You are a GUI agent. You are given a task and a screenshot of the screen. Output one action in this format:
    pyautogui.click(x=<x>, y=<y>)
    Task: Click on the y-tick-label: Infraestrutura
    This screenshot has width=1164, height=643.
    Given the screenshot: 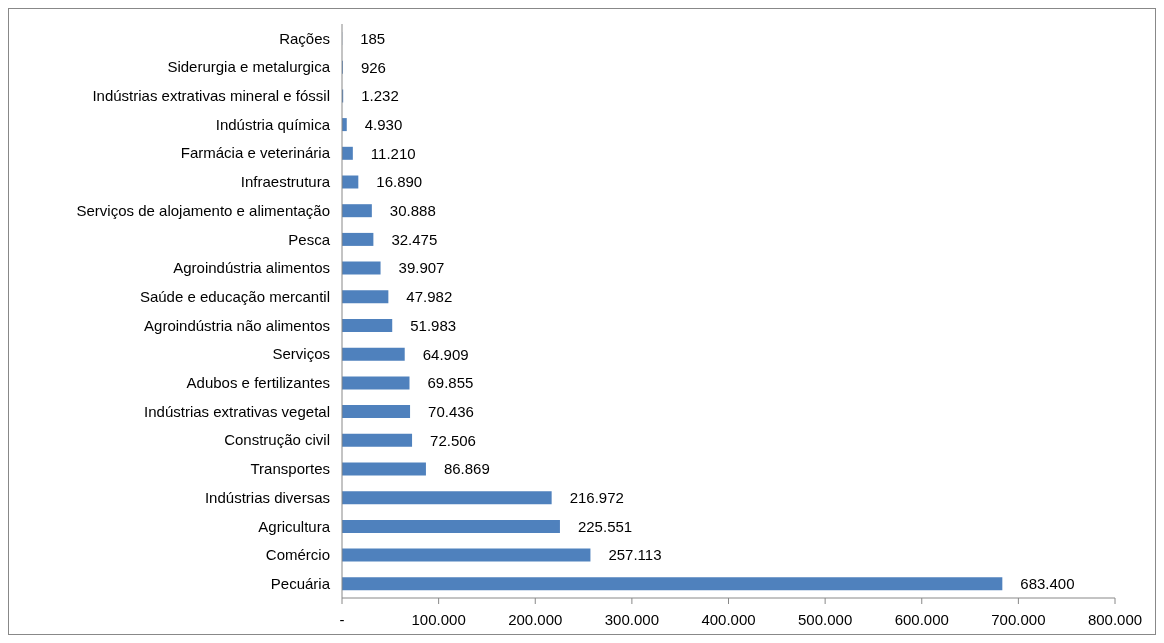 What is the action you would take?
    pyautogui.click(x=285, y=182)
    